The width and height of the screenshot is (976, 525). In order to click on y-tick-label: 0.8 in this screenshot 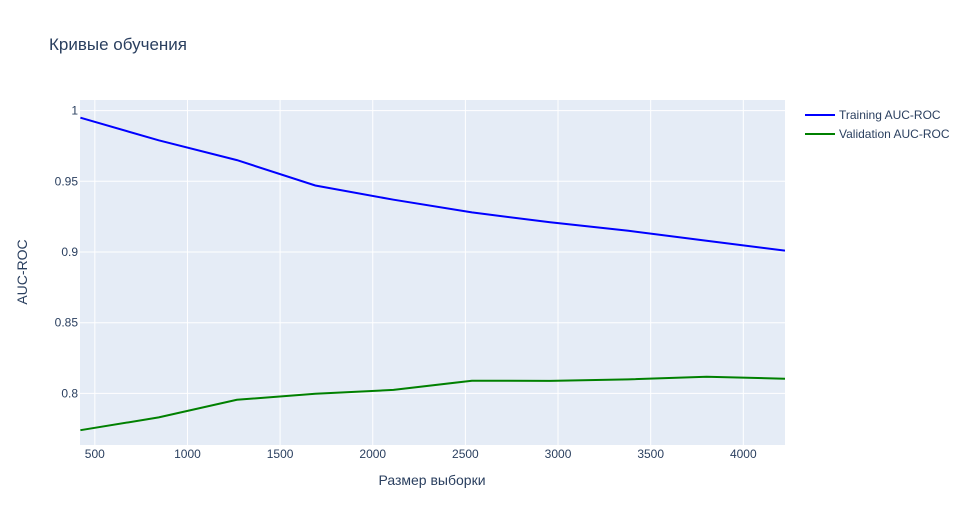, I will do `click(69, 393)`.